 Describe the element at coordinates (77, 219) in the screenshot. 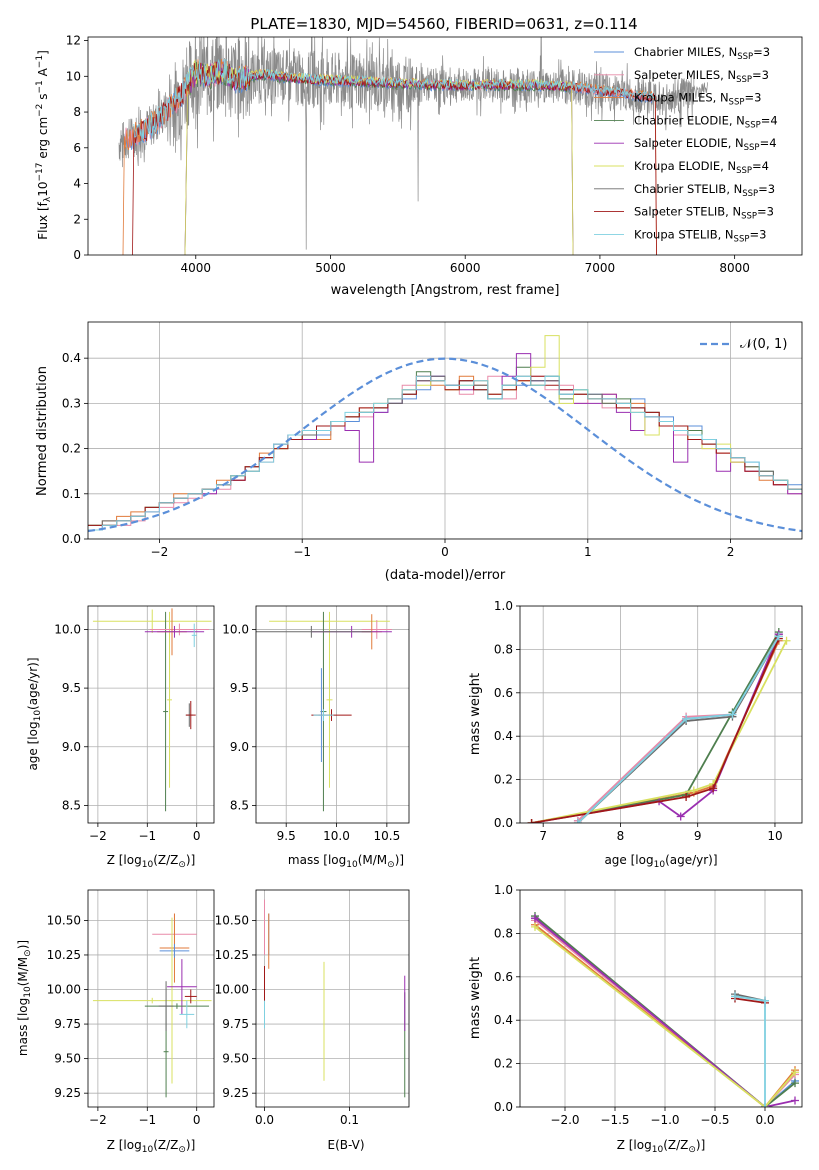

I see `y-tick-label: 2` at that location.